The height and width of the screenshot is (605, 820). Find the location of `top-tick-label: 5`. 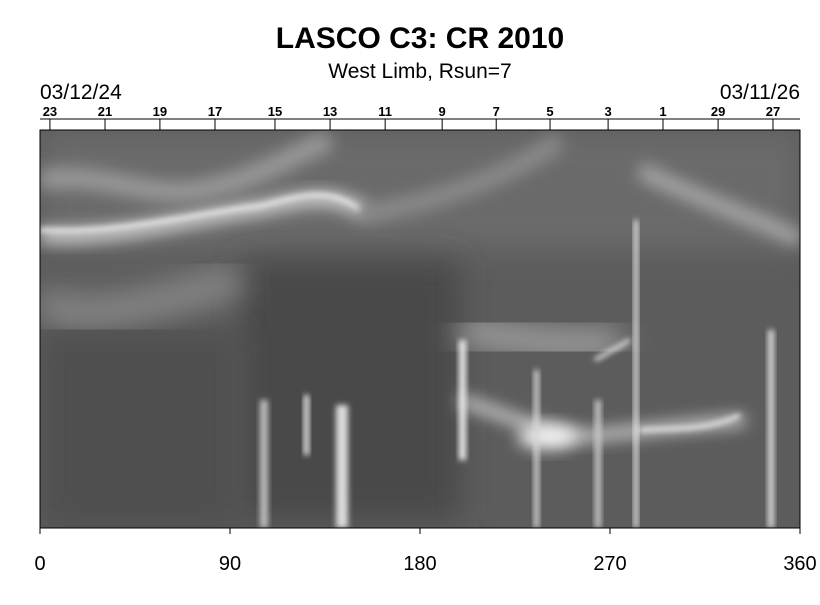

top-tick-label: 5 is located at coordinates (549, 111).